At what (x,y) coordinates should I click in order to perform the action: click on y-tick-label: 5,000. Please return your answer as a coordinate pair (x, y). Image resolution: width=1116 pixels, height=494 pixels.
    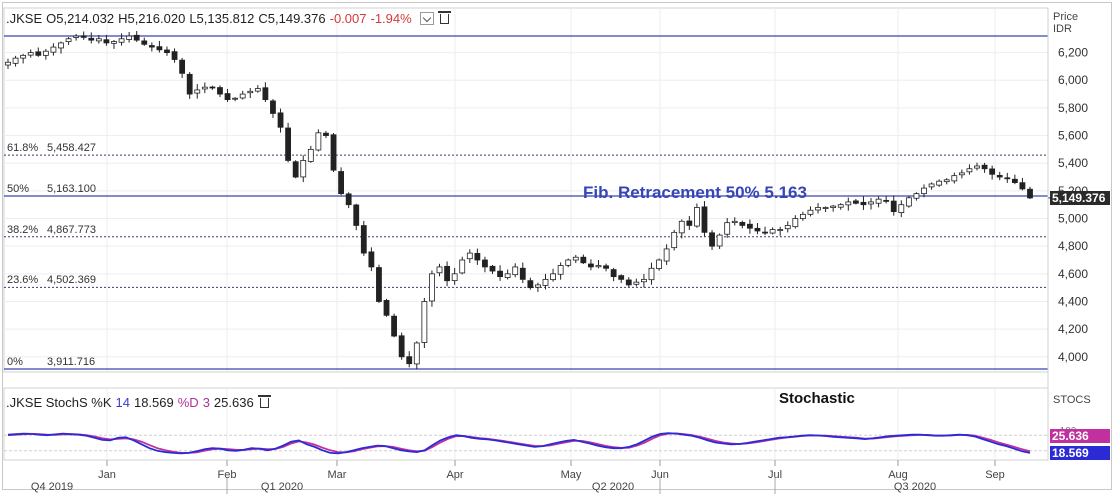
    Looking at the image, I should click on (1073, 219).